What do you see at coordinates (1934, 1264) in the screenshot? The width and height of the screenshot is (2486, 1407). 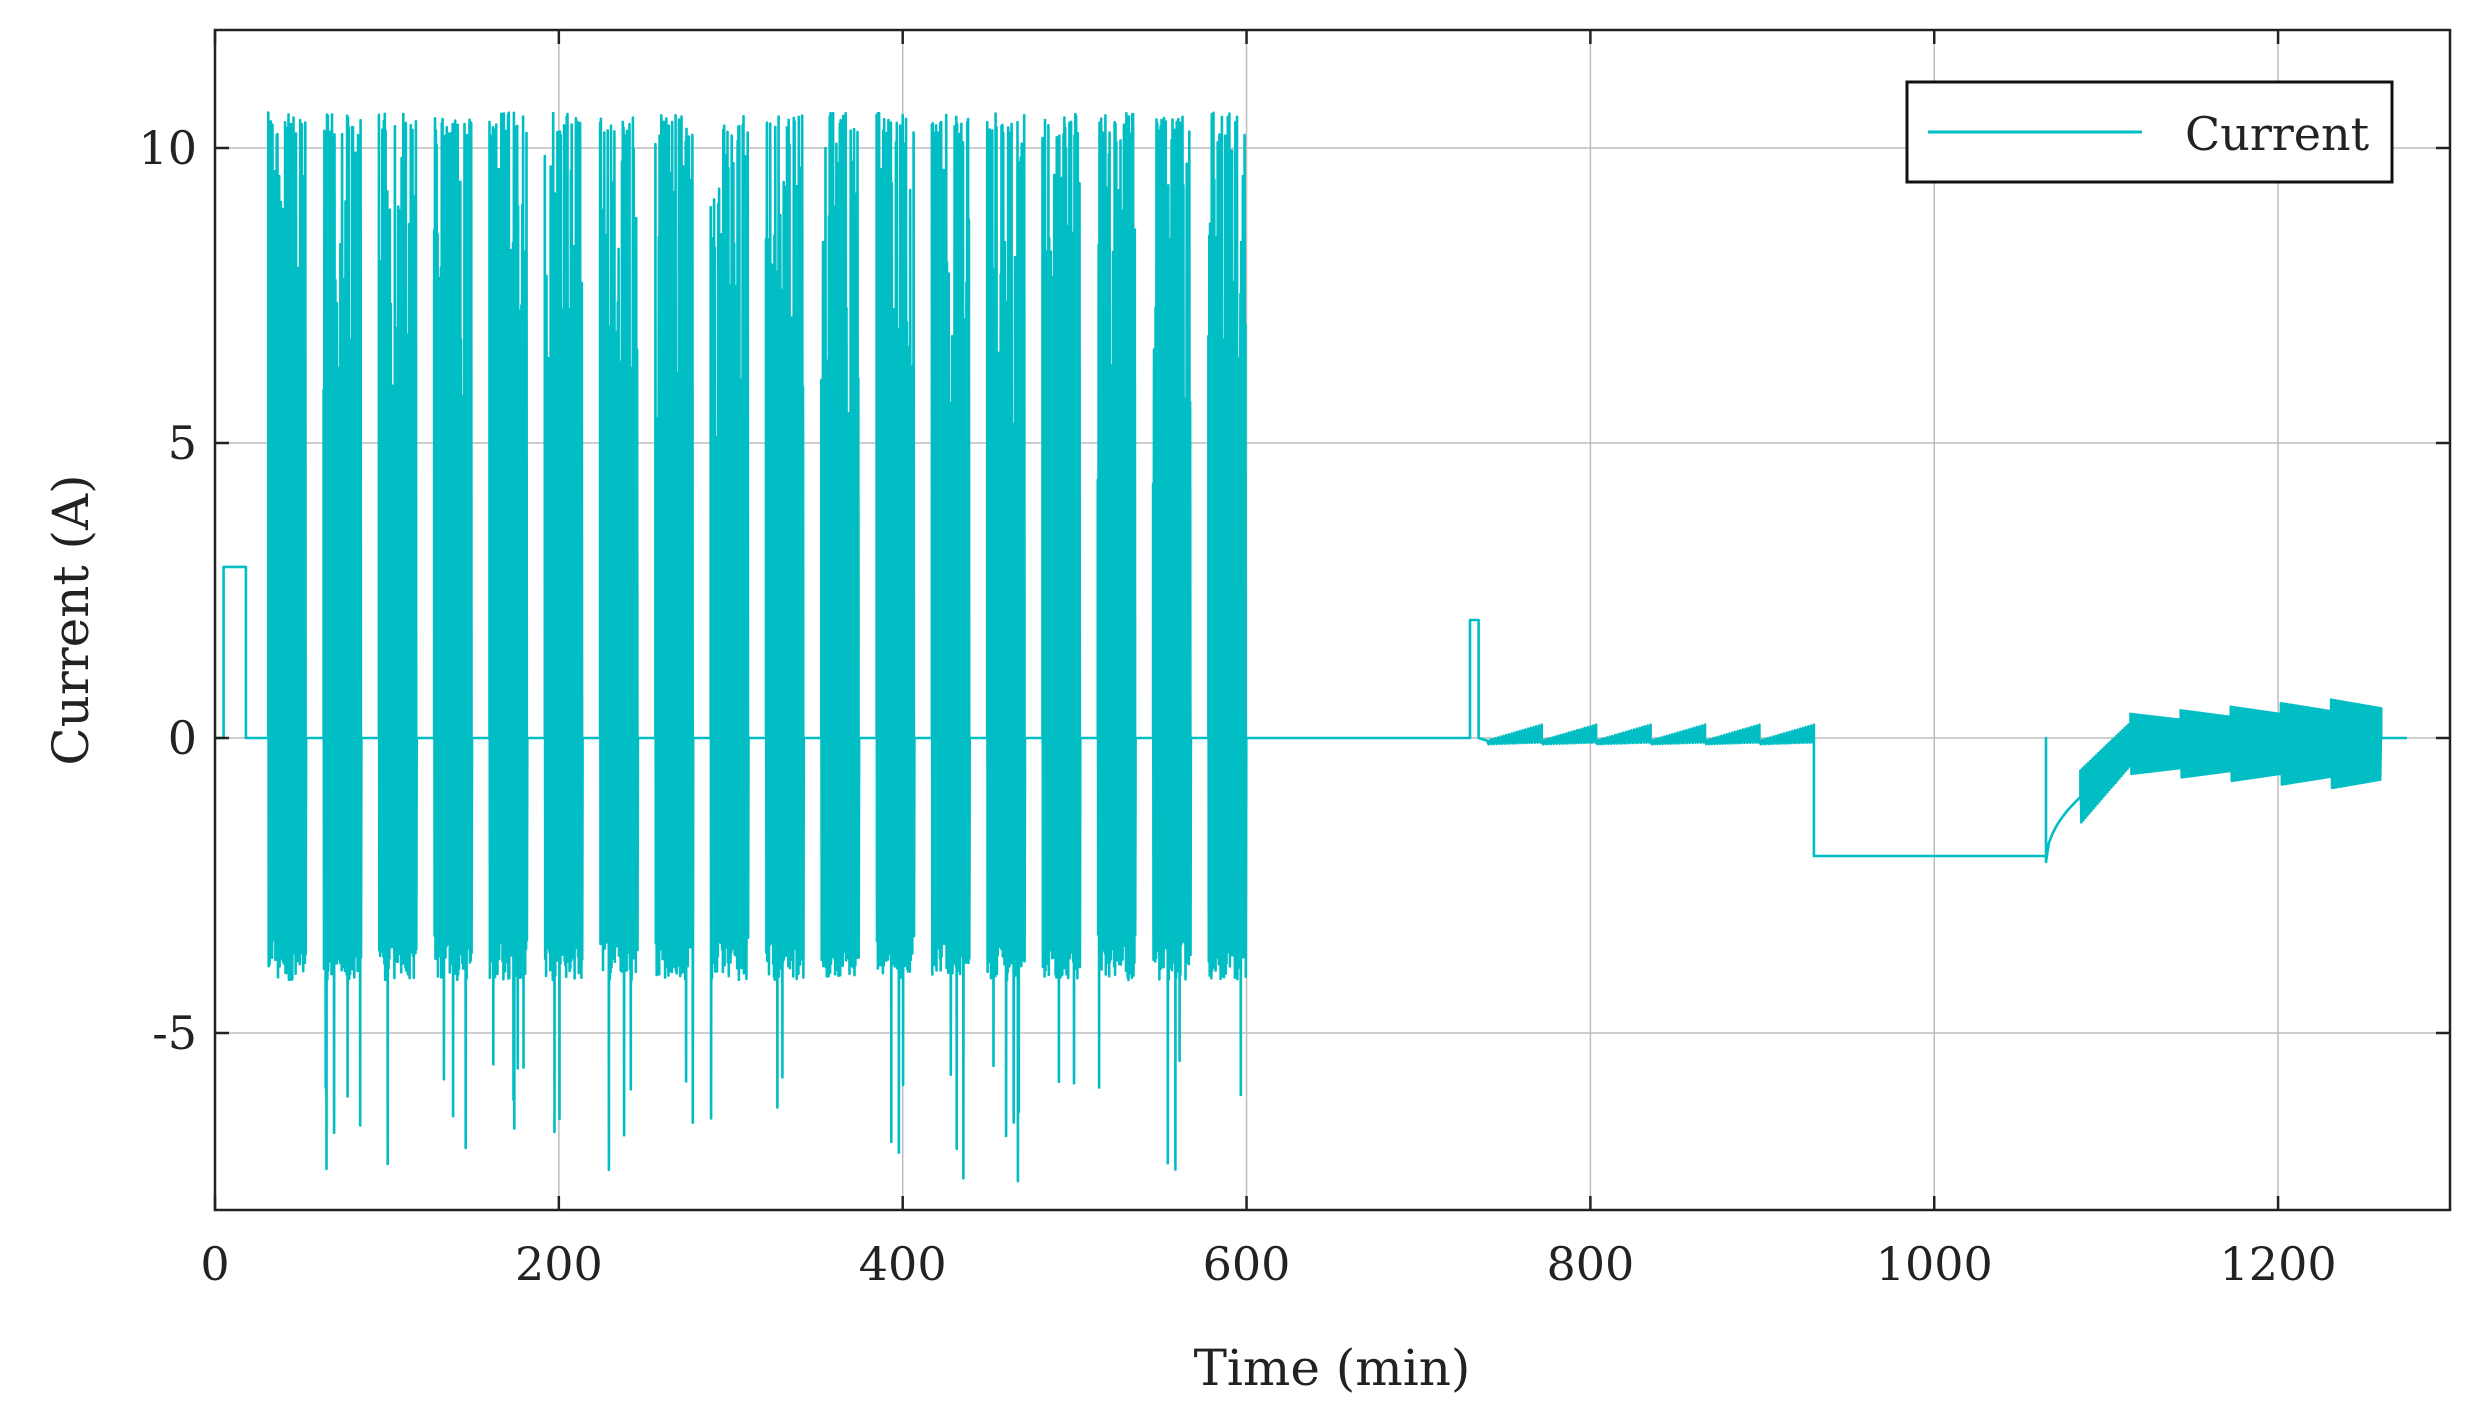 I see `x-tick-label: 1000` at bounding box center [1934, 1264].